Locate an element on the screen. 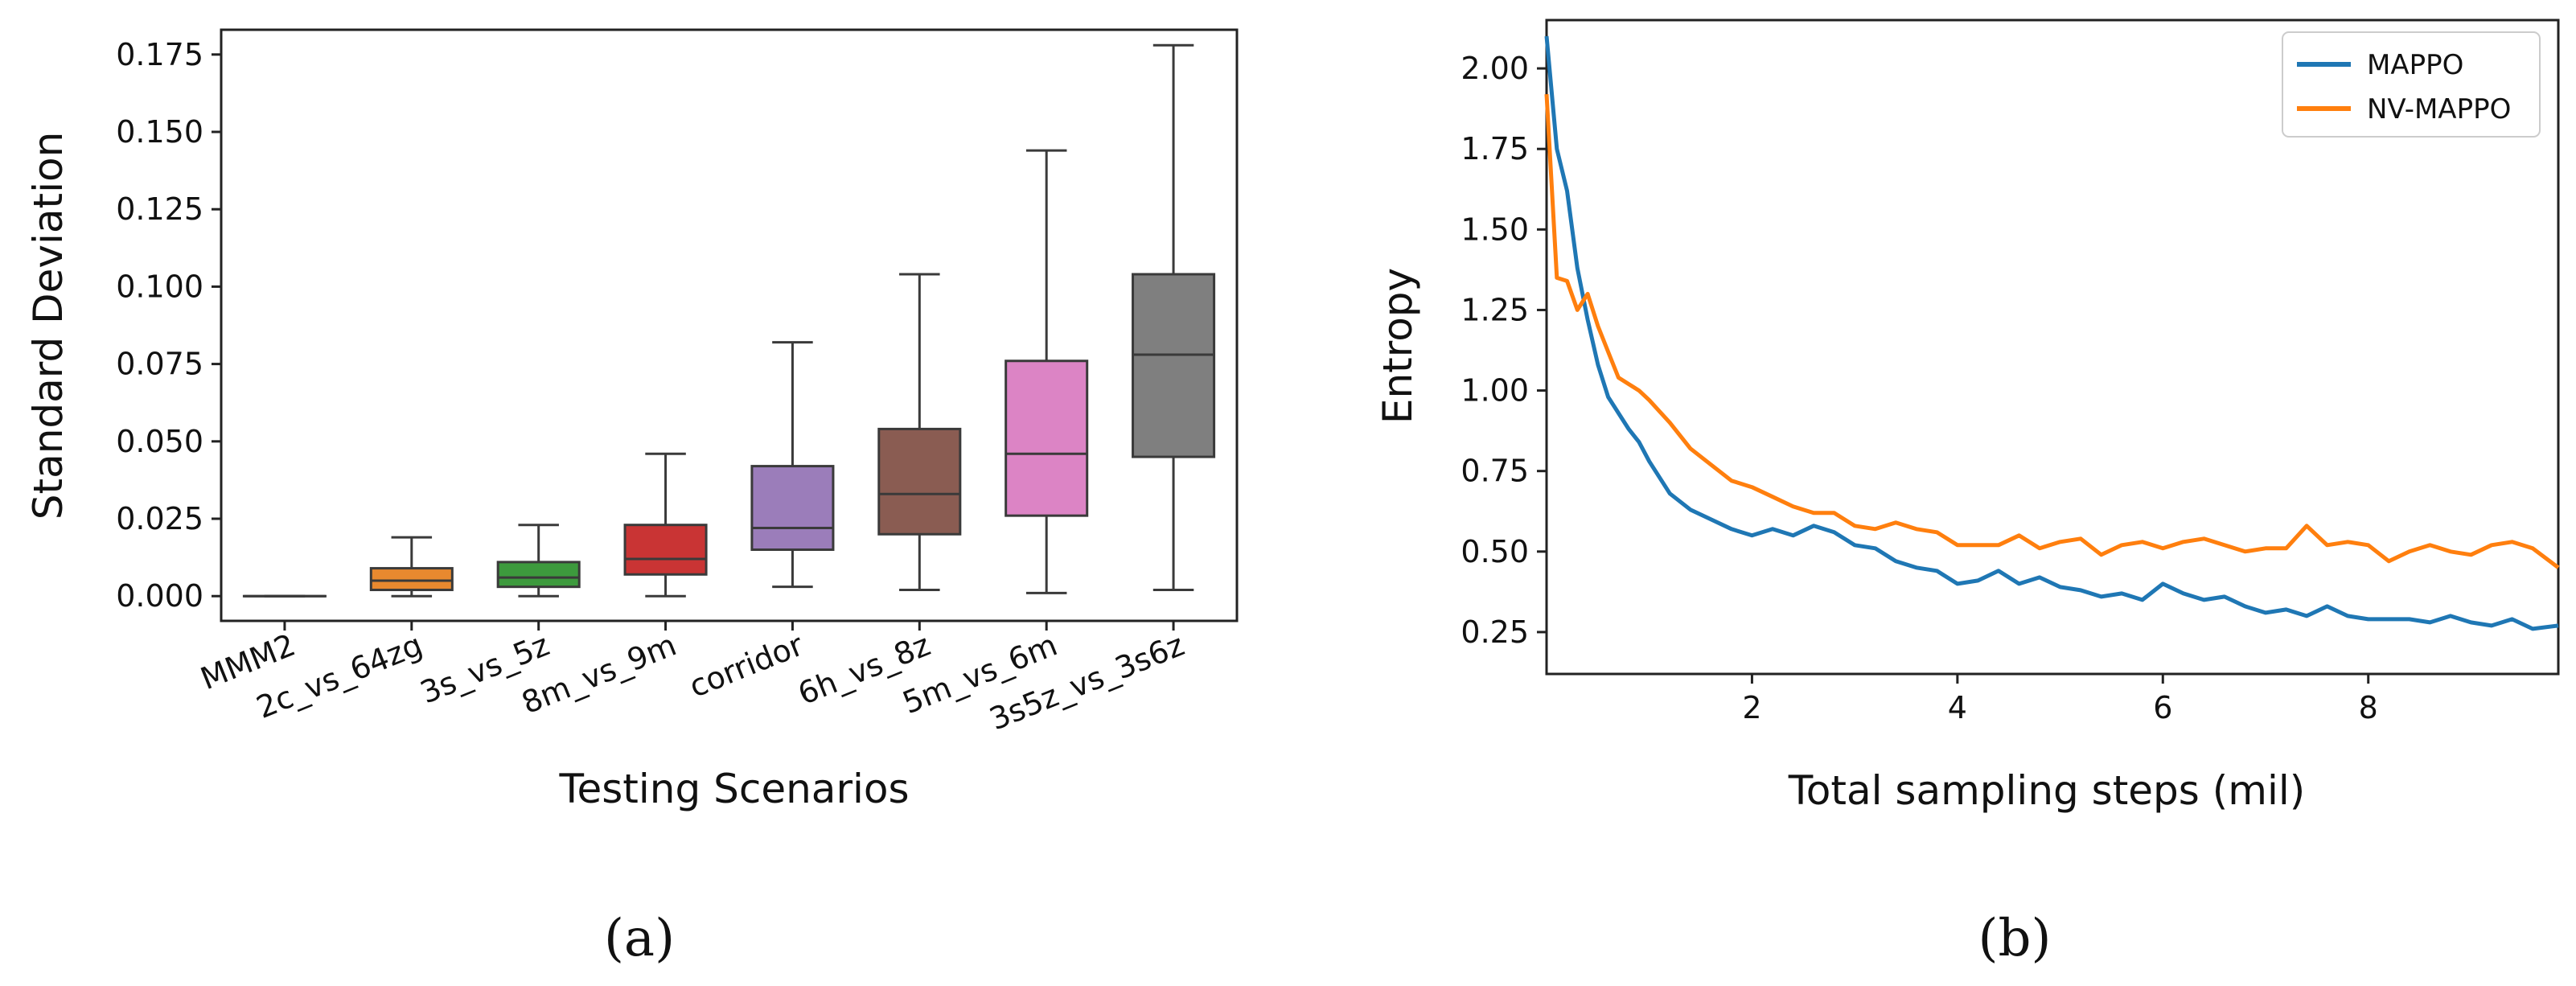 This screenshot has width=2576, height=986. box-3s_vs_5z is located at coordinates (538, 561).